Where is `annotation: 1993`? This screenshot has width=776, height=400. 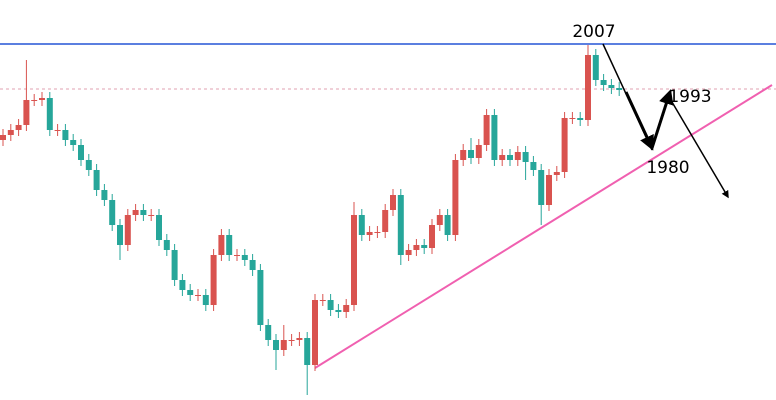
annotation: 1993 is located at coordinates (689, 97).